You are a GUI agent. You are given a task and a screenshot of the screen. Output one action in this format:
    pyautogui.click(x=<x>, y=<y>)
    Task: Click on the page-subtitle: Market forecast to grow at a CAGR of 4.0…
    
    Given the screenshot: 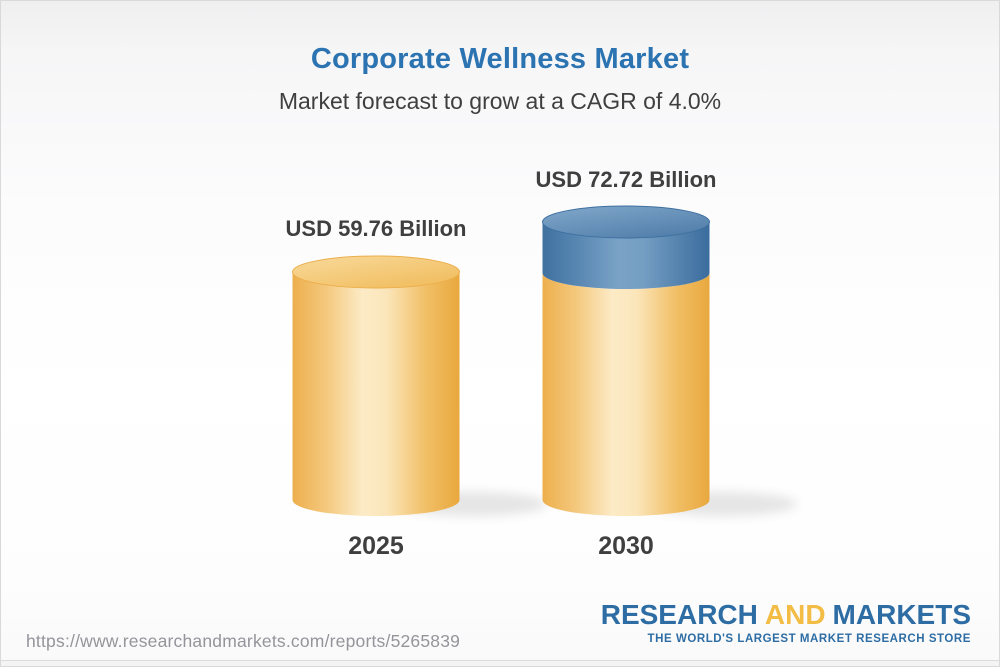 What is the action you would take?
    pyautogui.click(x=500, y=101)
    